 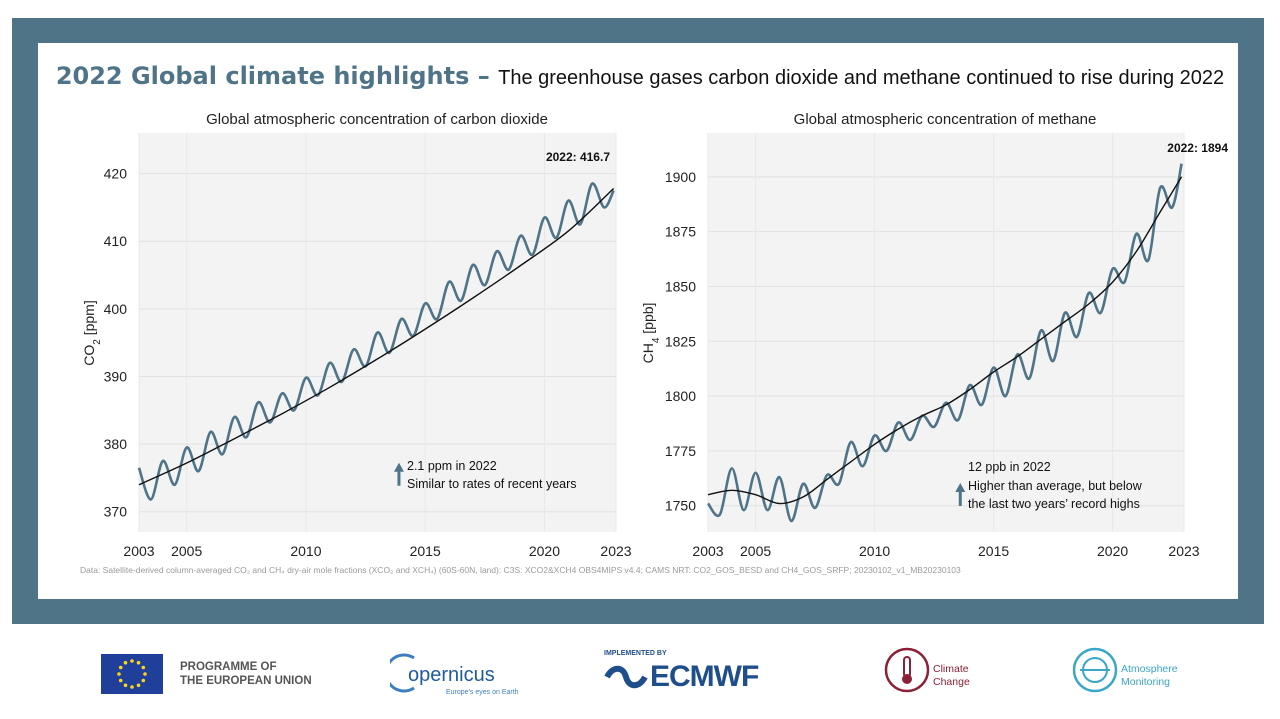 I want to click on ch4-y-tick-label: 1775, so click(x=680, y=451).